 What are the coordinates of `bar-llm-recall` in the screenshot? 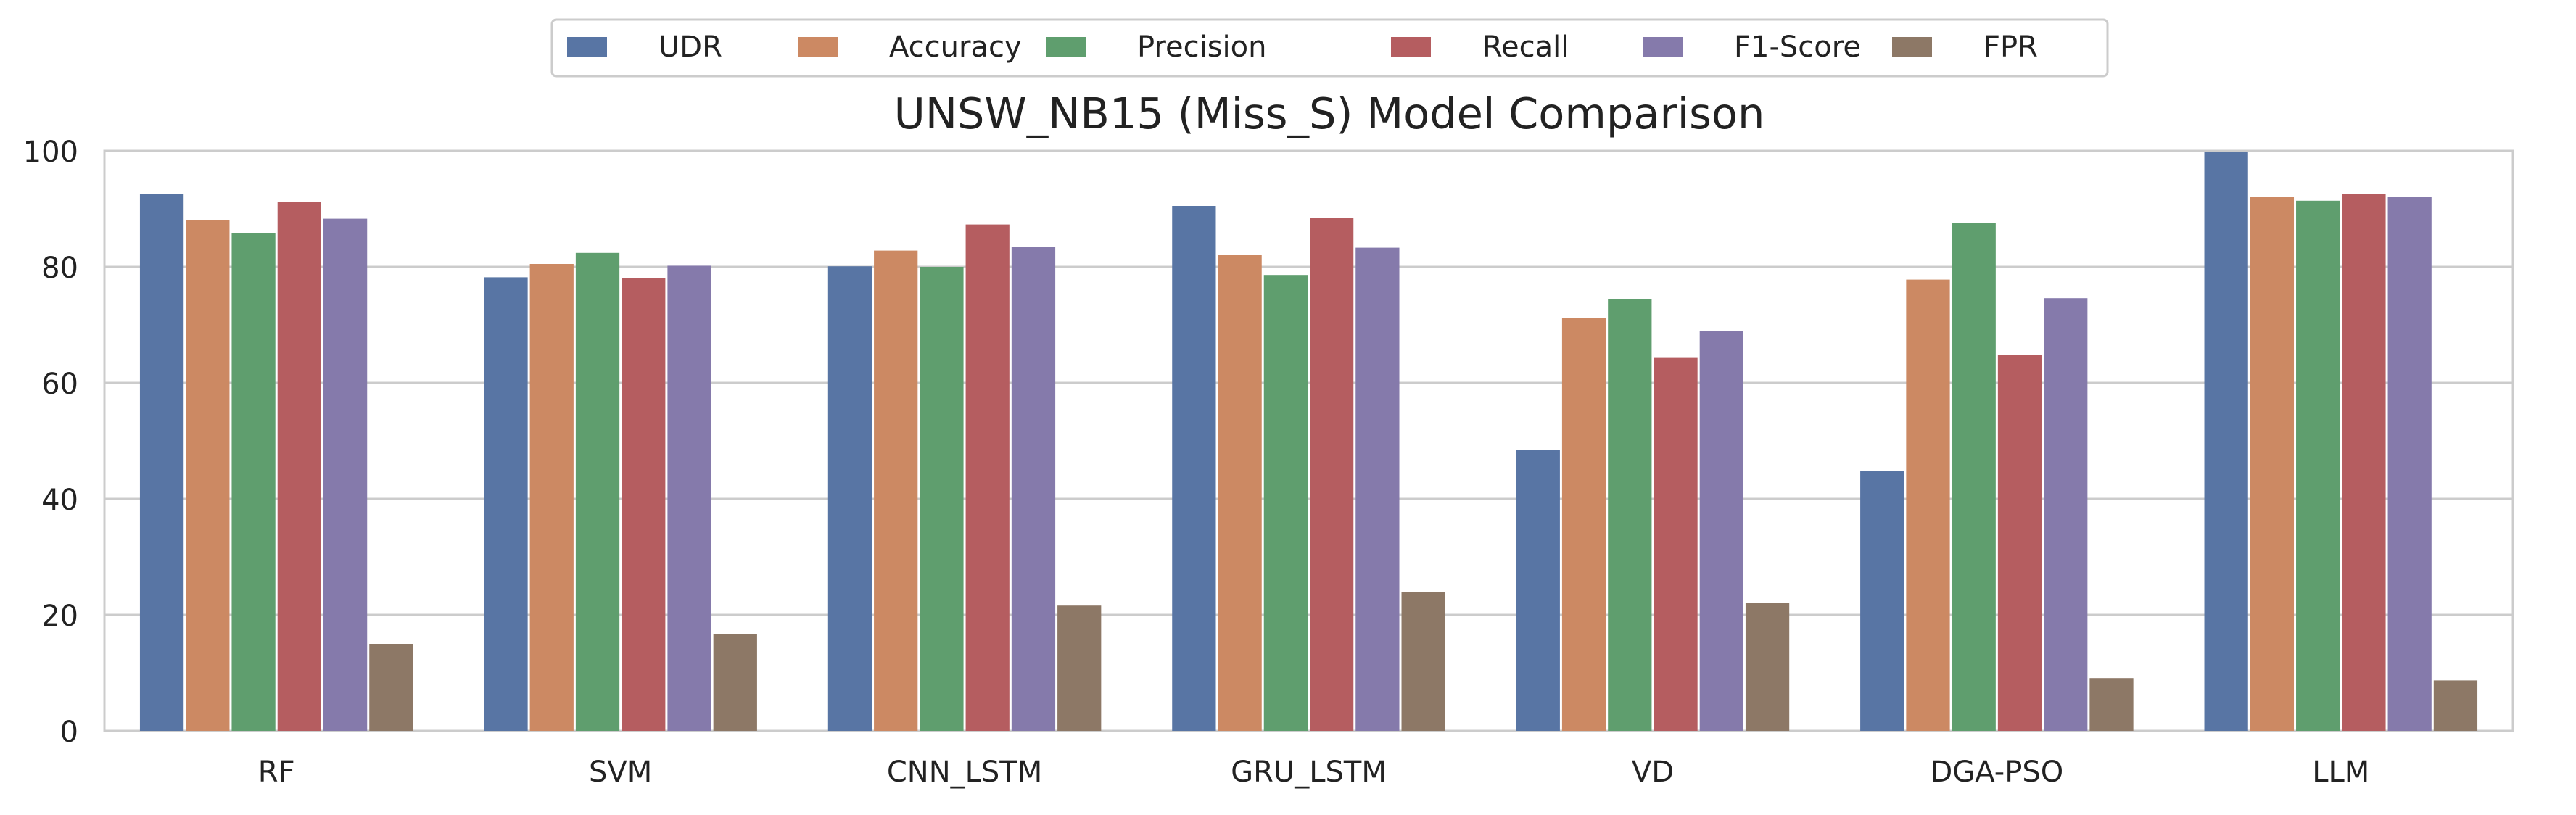 It's located at (2364, 463).